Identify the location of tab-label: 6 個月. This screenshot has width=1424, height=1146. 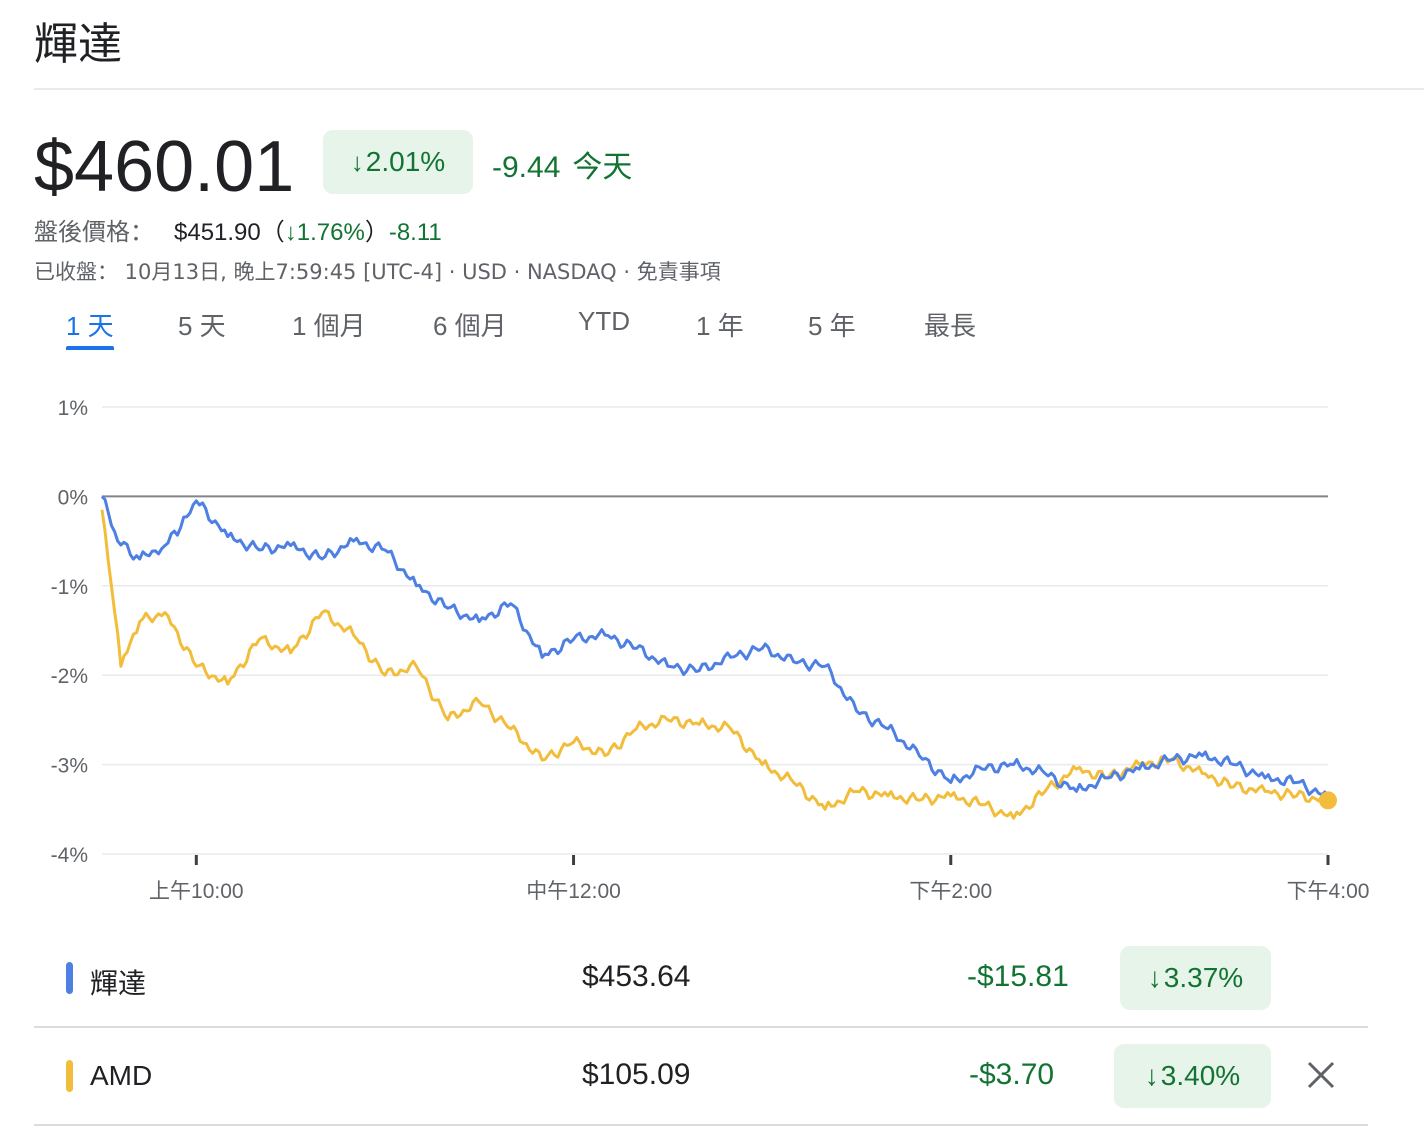
(470, 326).